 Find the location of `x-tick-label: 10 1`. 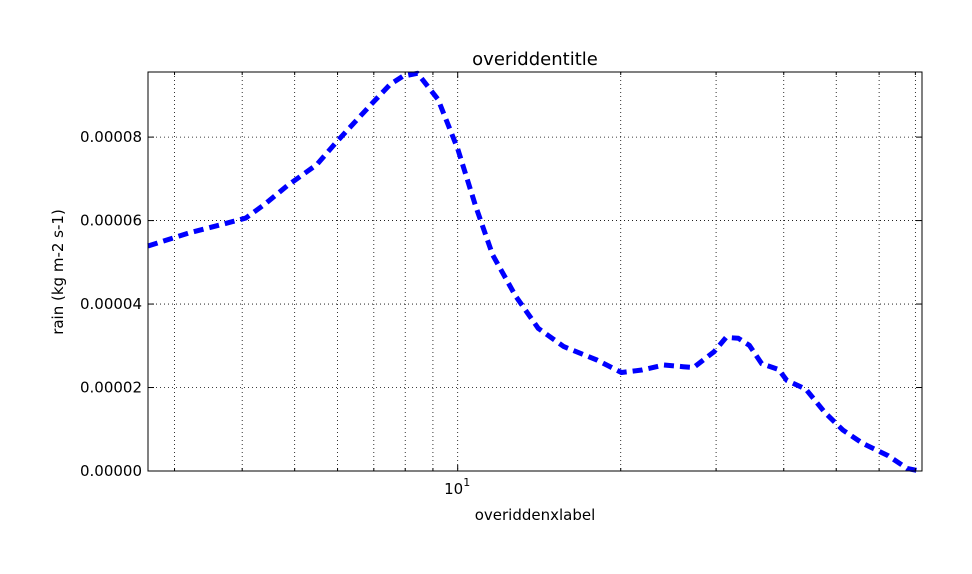

x-tick-label: 10 1 is located at coordinates (457, 487).